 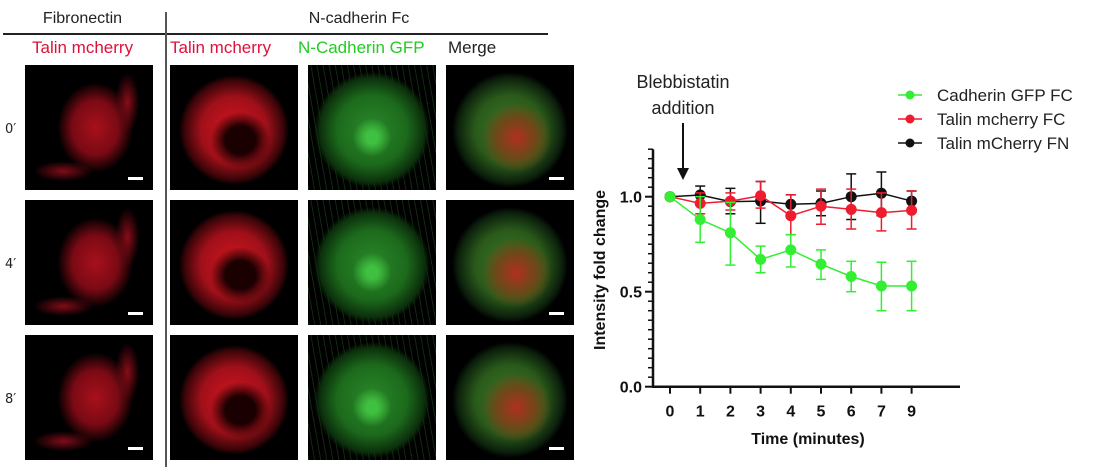 What do you see at coordinates (790, 412) in the screenshot?
I see `x-tick-label: 4` at bounding box center [790, 412].